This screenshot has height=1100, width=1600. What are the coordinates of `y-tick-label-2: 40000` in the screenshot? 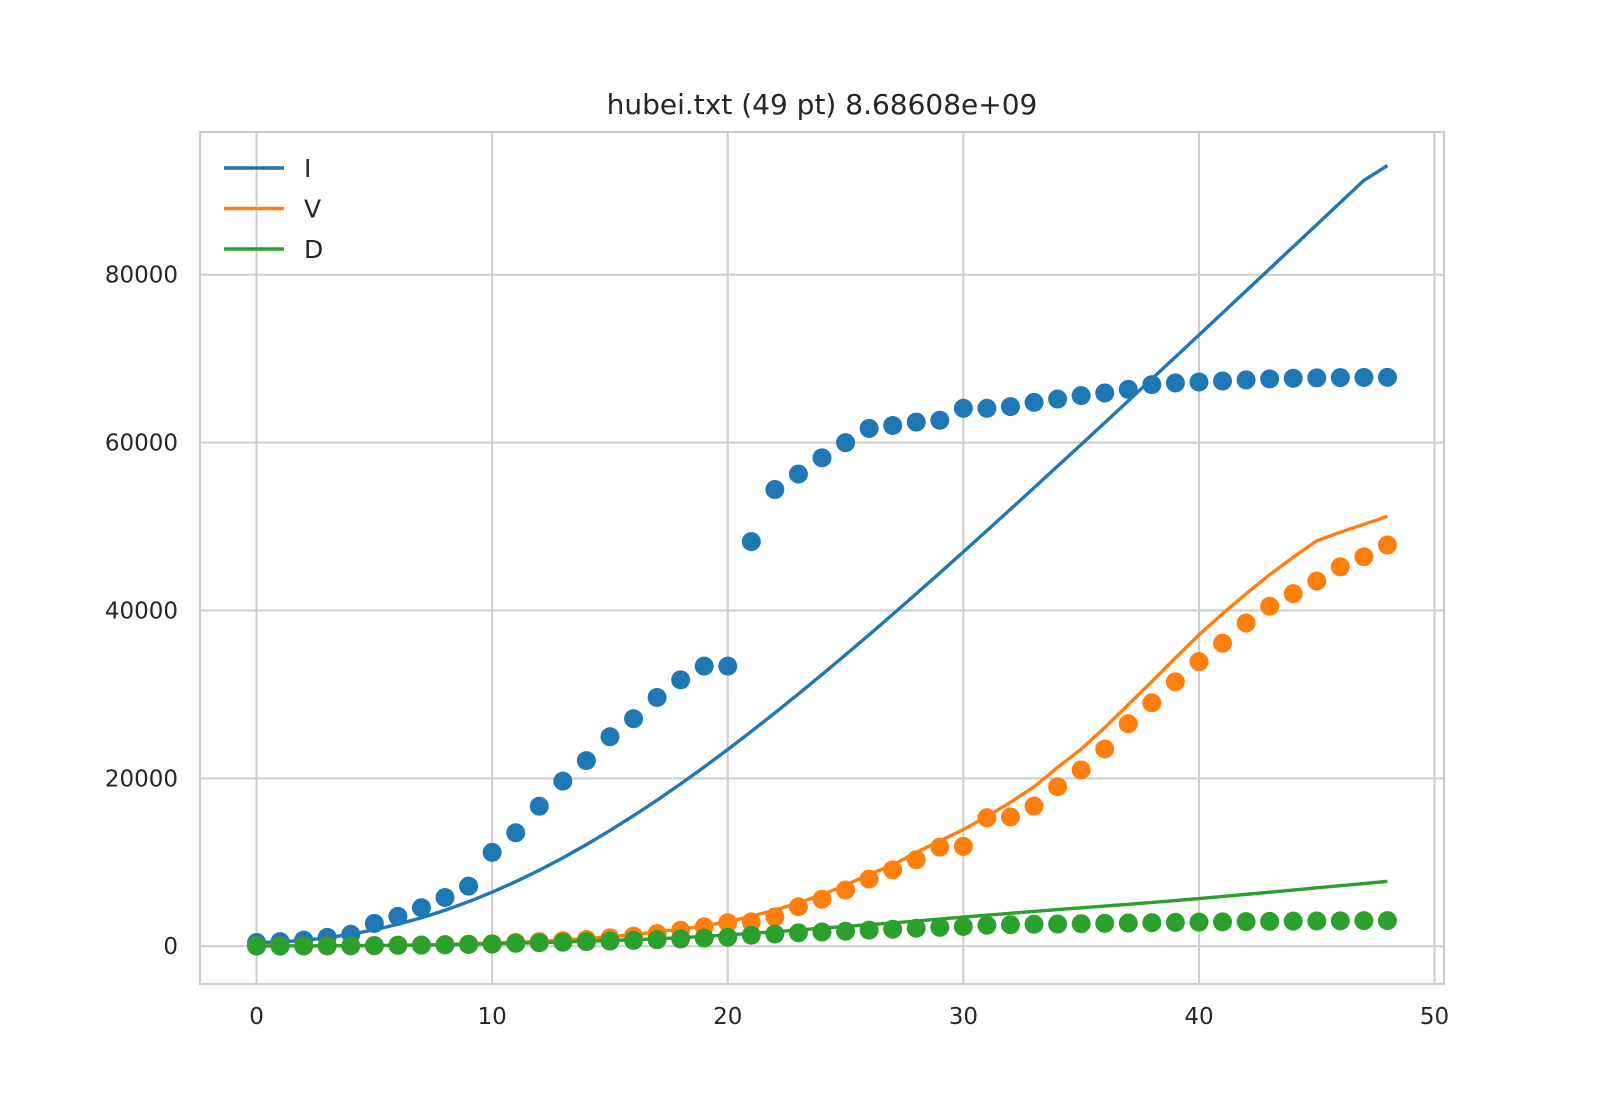 It's located at (141, 611).